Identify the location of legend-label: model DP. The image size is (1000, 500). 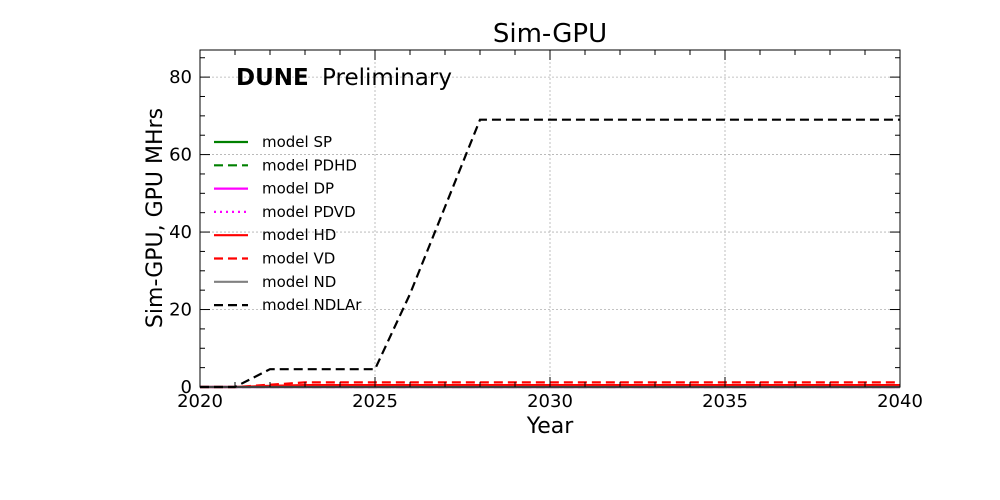
(298, 189).